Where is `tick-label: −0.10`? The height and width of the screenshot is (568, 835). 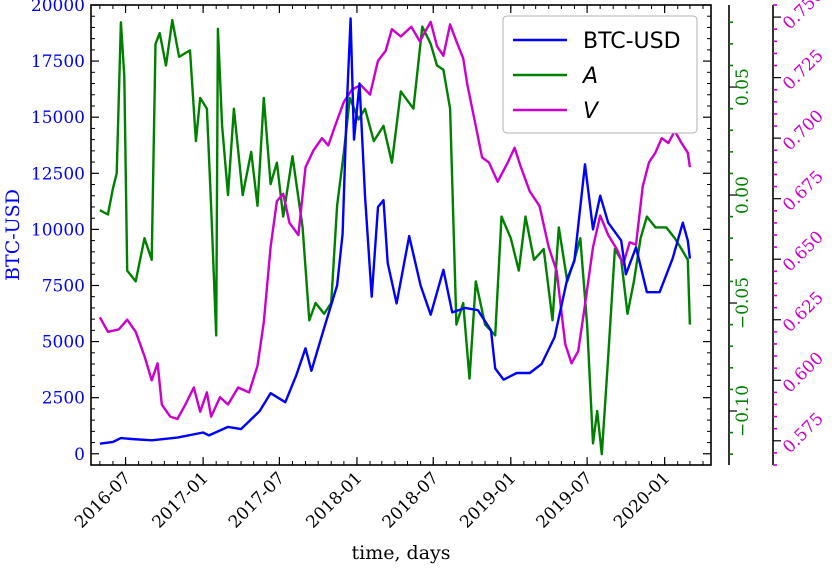
tick-label: −0.10 is located at coordinates (743, 411).